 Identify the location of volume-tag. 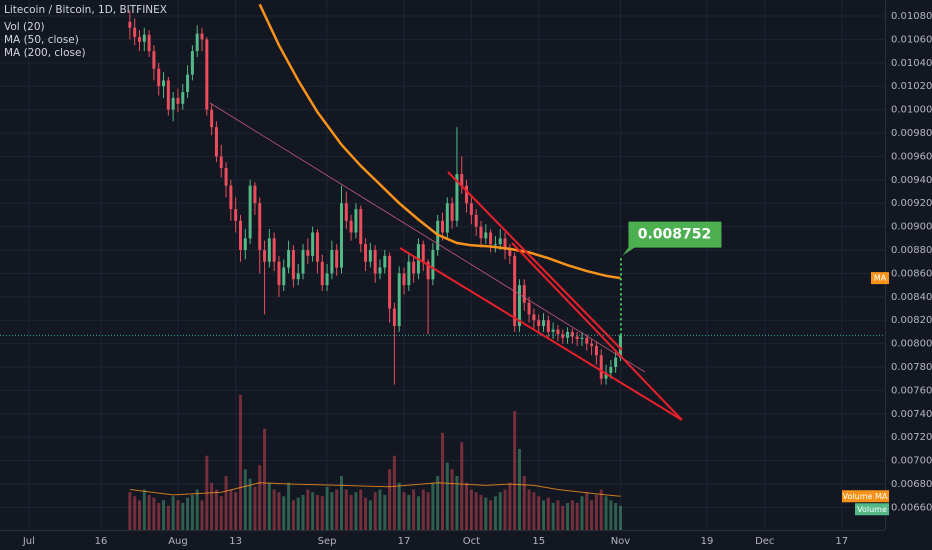
(872, 509).